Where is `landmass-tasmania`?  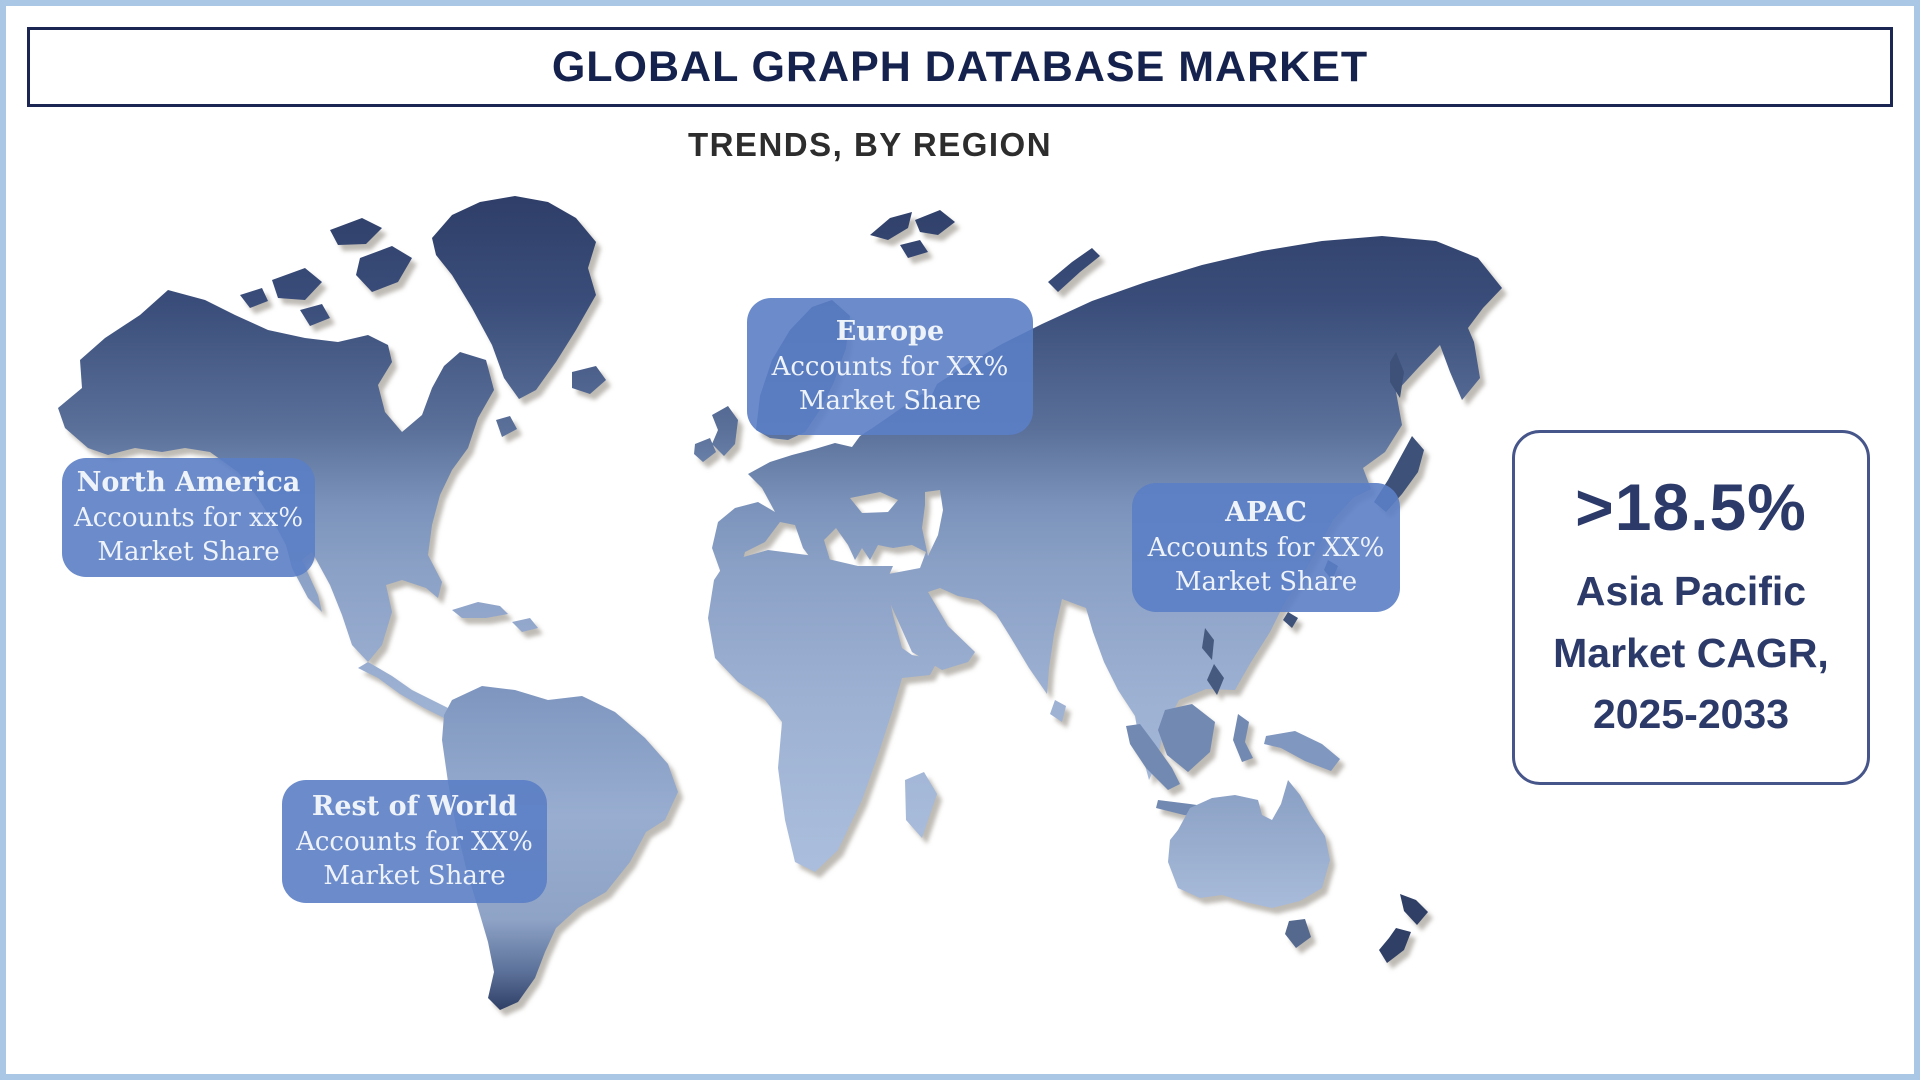 landmass-tasmania is located at coordinates (1298, 933).